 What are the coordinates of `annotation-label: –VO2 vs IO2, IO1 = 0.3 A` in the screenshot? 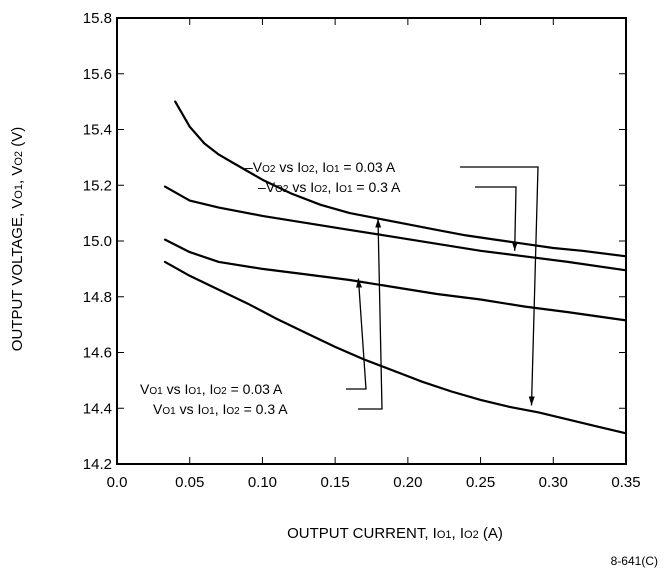 It's located at (329, 187).